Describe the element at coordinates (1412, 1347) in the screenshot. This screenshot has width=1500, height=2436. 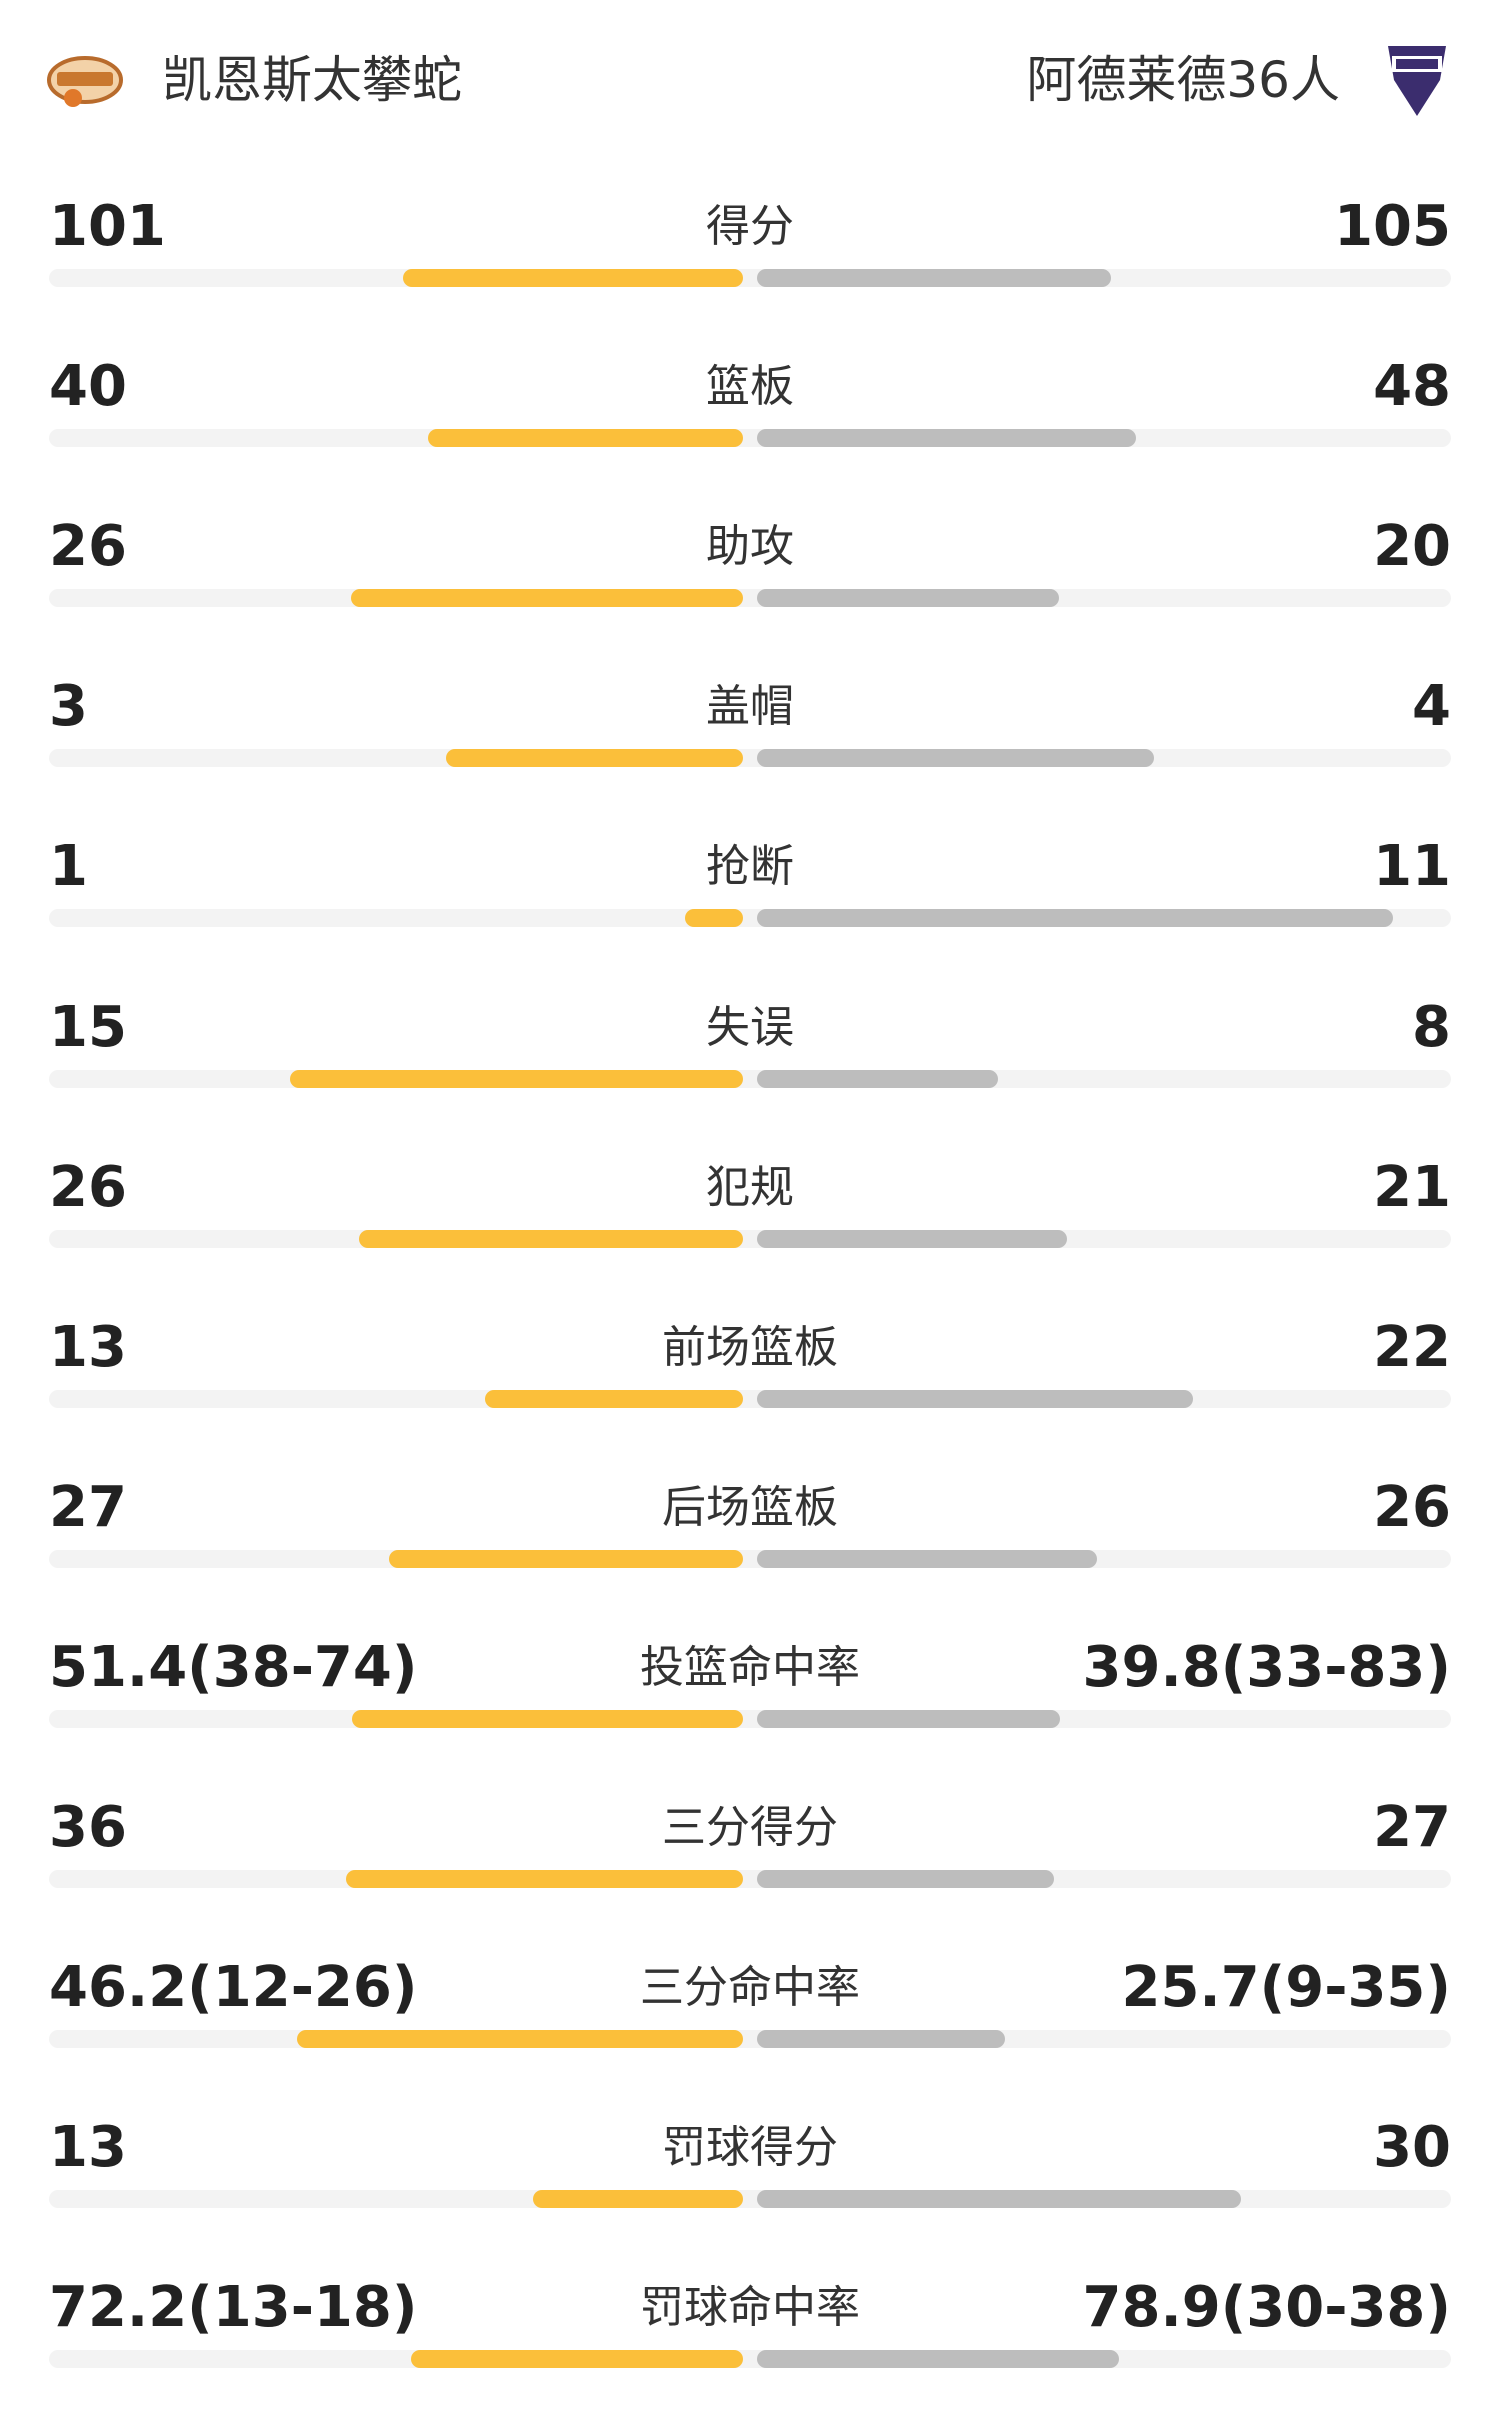
I see `away-value: 22` at that location.